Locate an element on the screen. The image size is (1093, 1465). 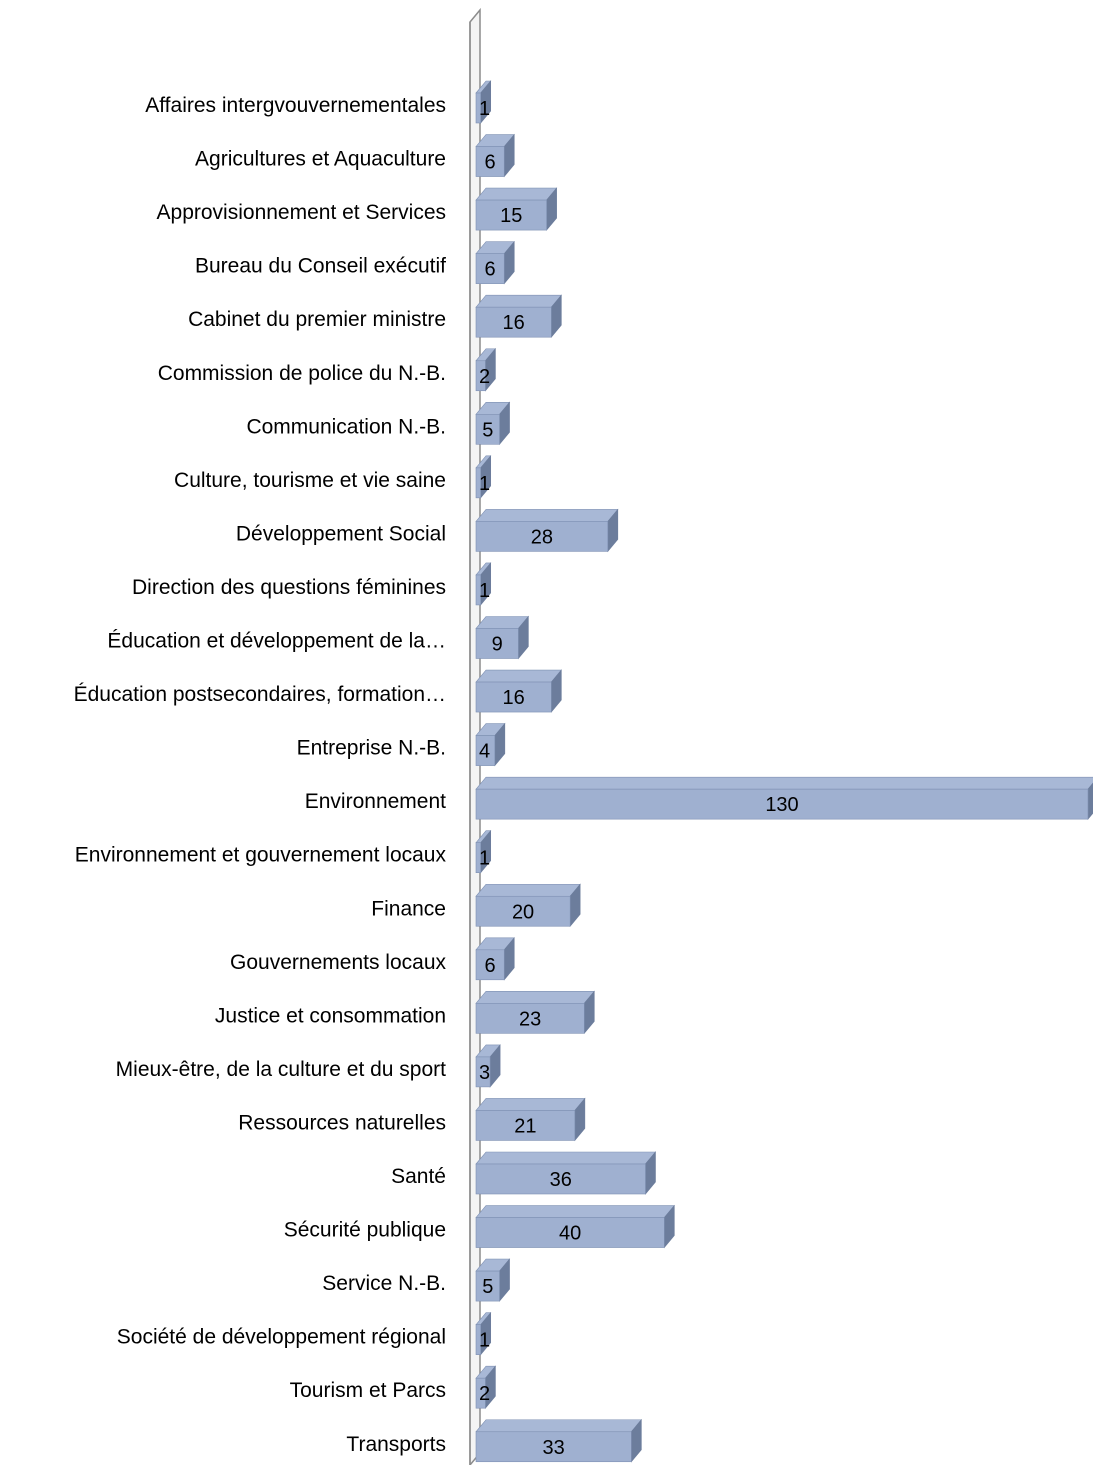
data-label: 130 is located at coordinates (781, 805).